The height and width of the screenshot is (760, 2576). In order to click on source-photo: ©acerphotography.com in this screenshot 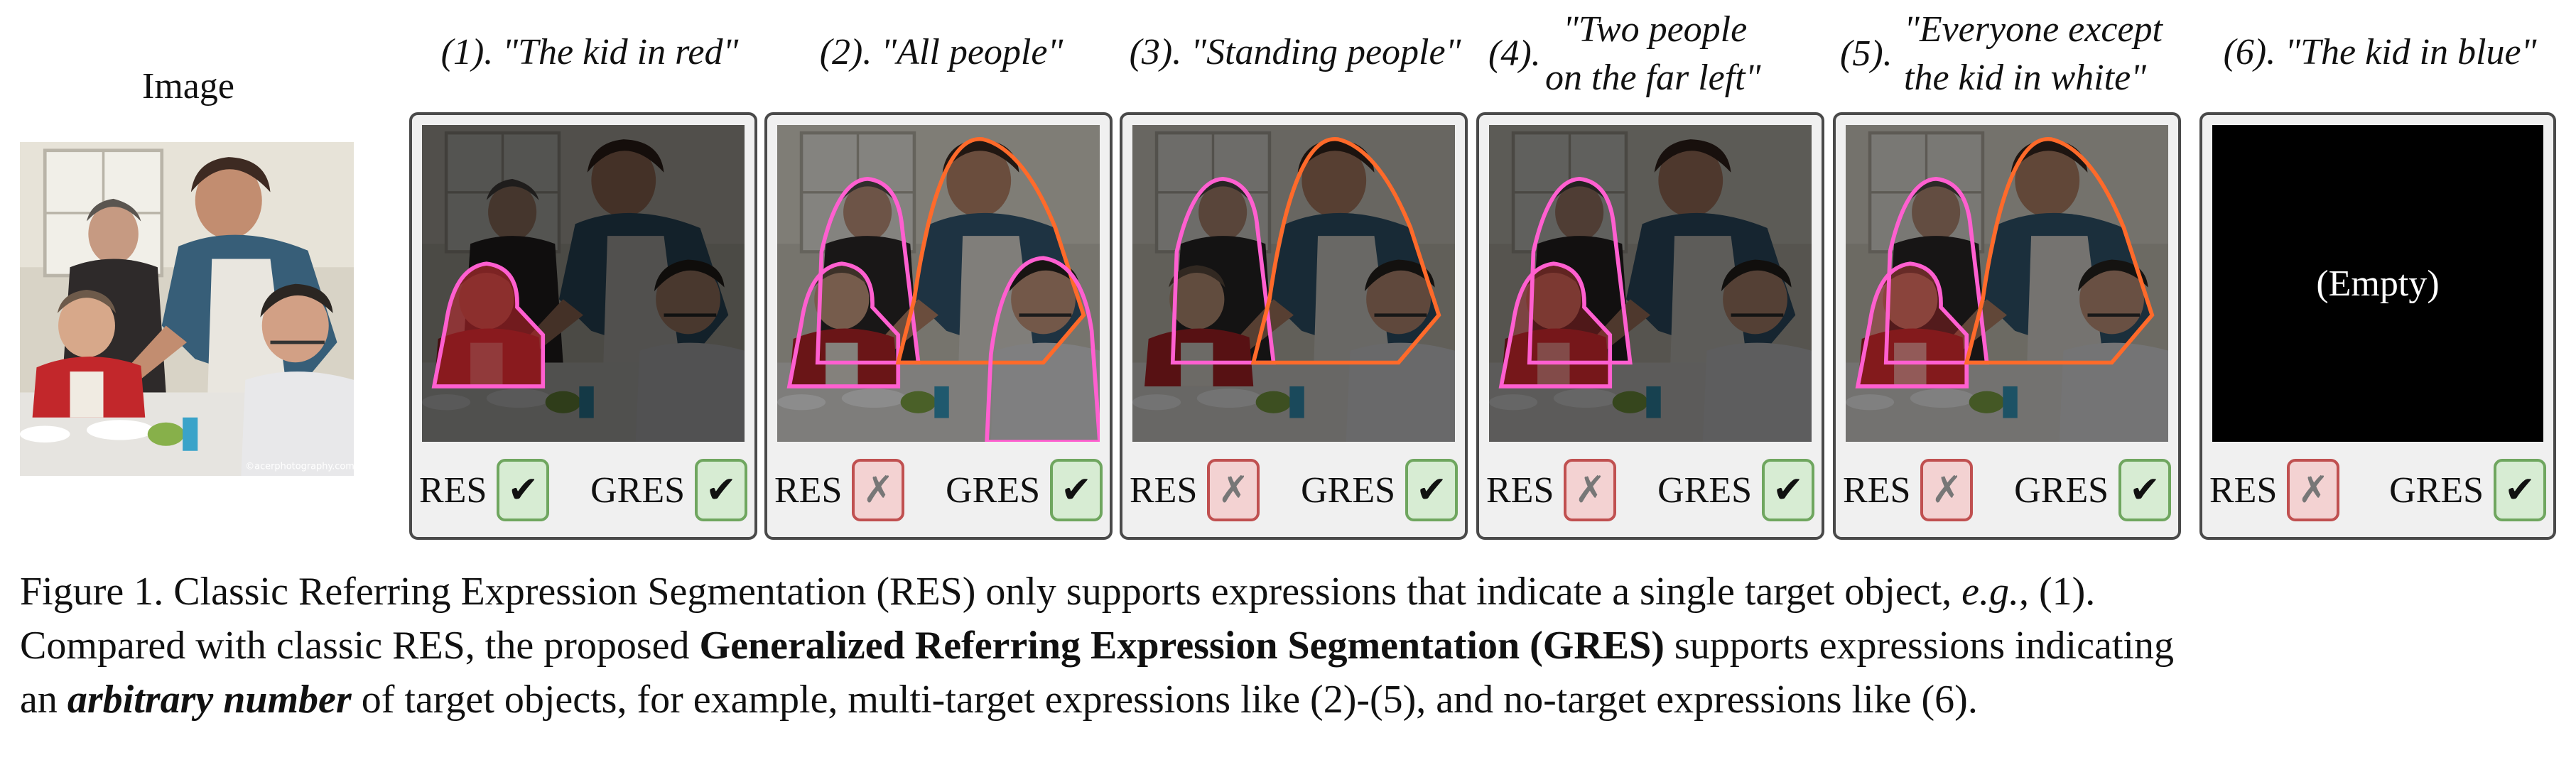, I will do `click(187, 309)`.